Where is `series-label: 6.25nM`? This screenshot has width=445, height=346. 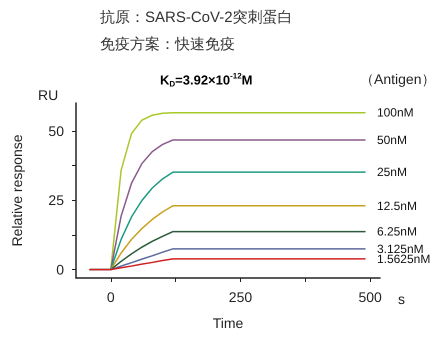
series-label: 6.25nM is located at coordinates (396, 231).